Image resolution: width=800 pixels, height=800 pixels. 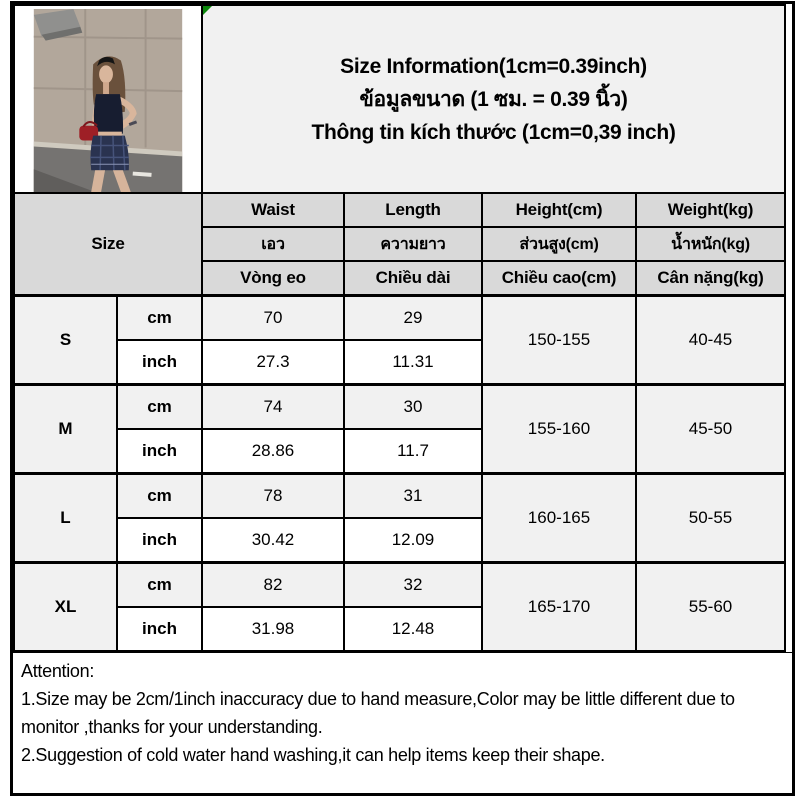 I want to click on table-row: XL cm 82 32 165-170 55-60, so click(x=400, y=606).